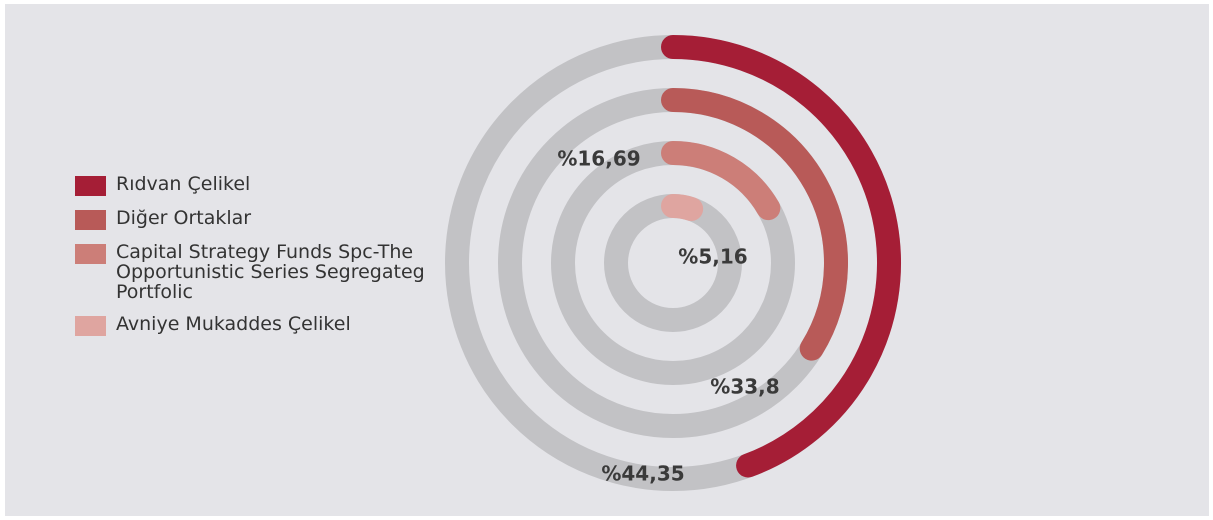  What do you see at coordinates (598, 159) in the screenshot?
I see `value-label: %16,69` at bounding box center [598, 159].